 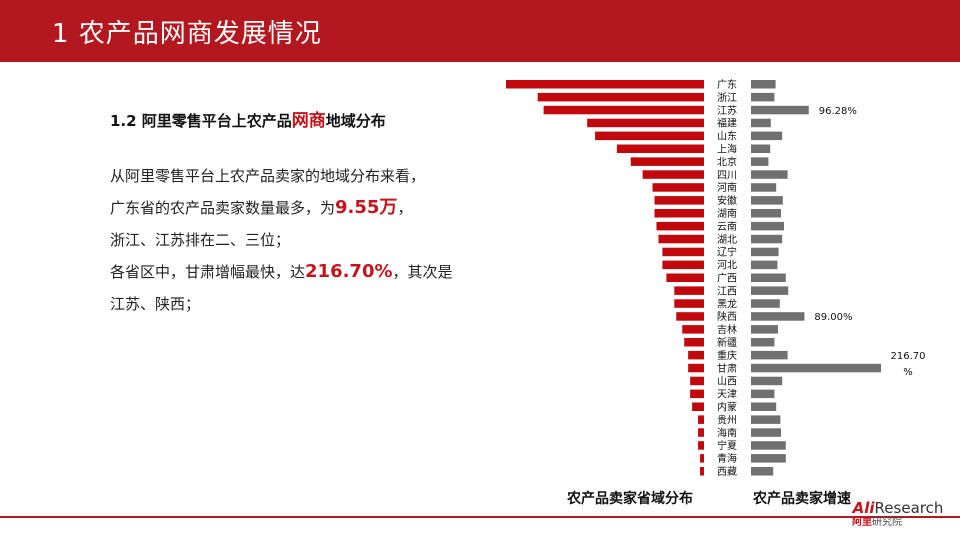 What do you see at coordinates (480, 517) in the screenshot?
I see `footer-divider` at bounding box center [480, 517].